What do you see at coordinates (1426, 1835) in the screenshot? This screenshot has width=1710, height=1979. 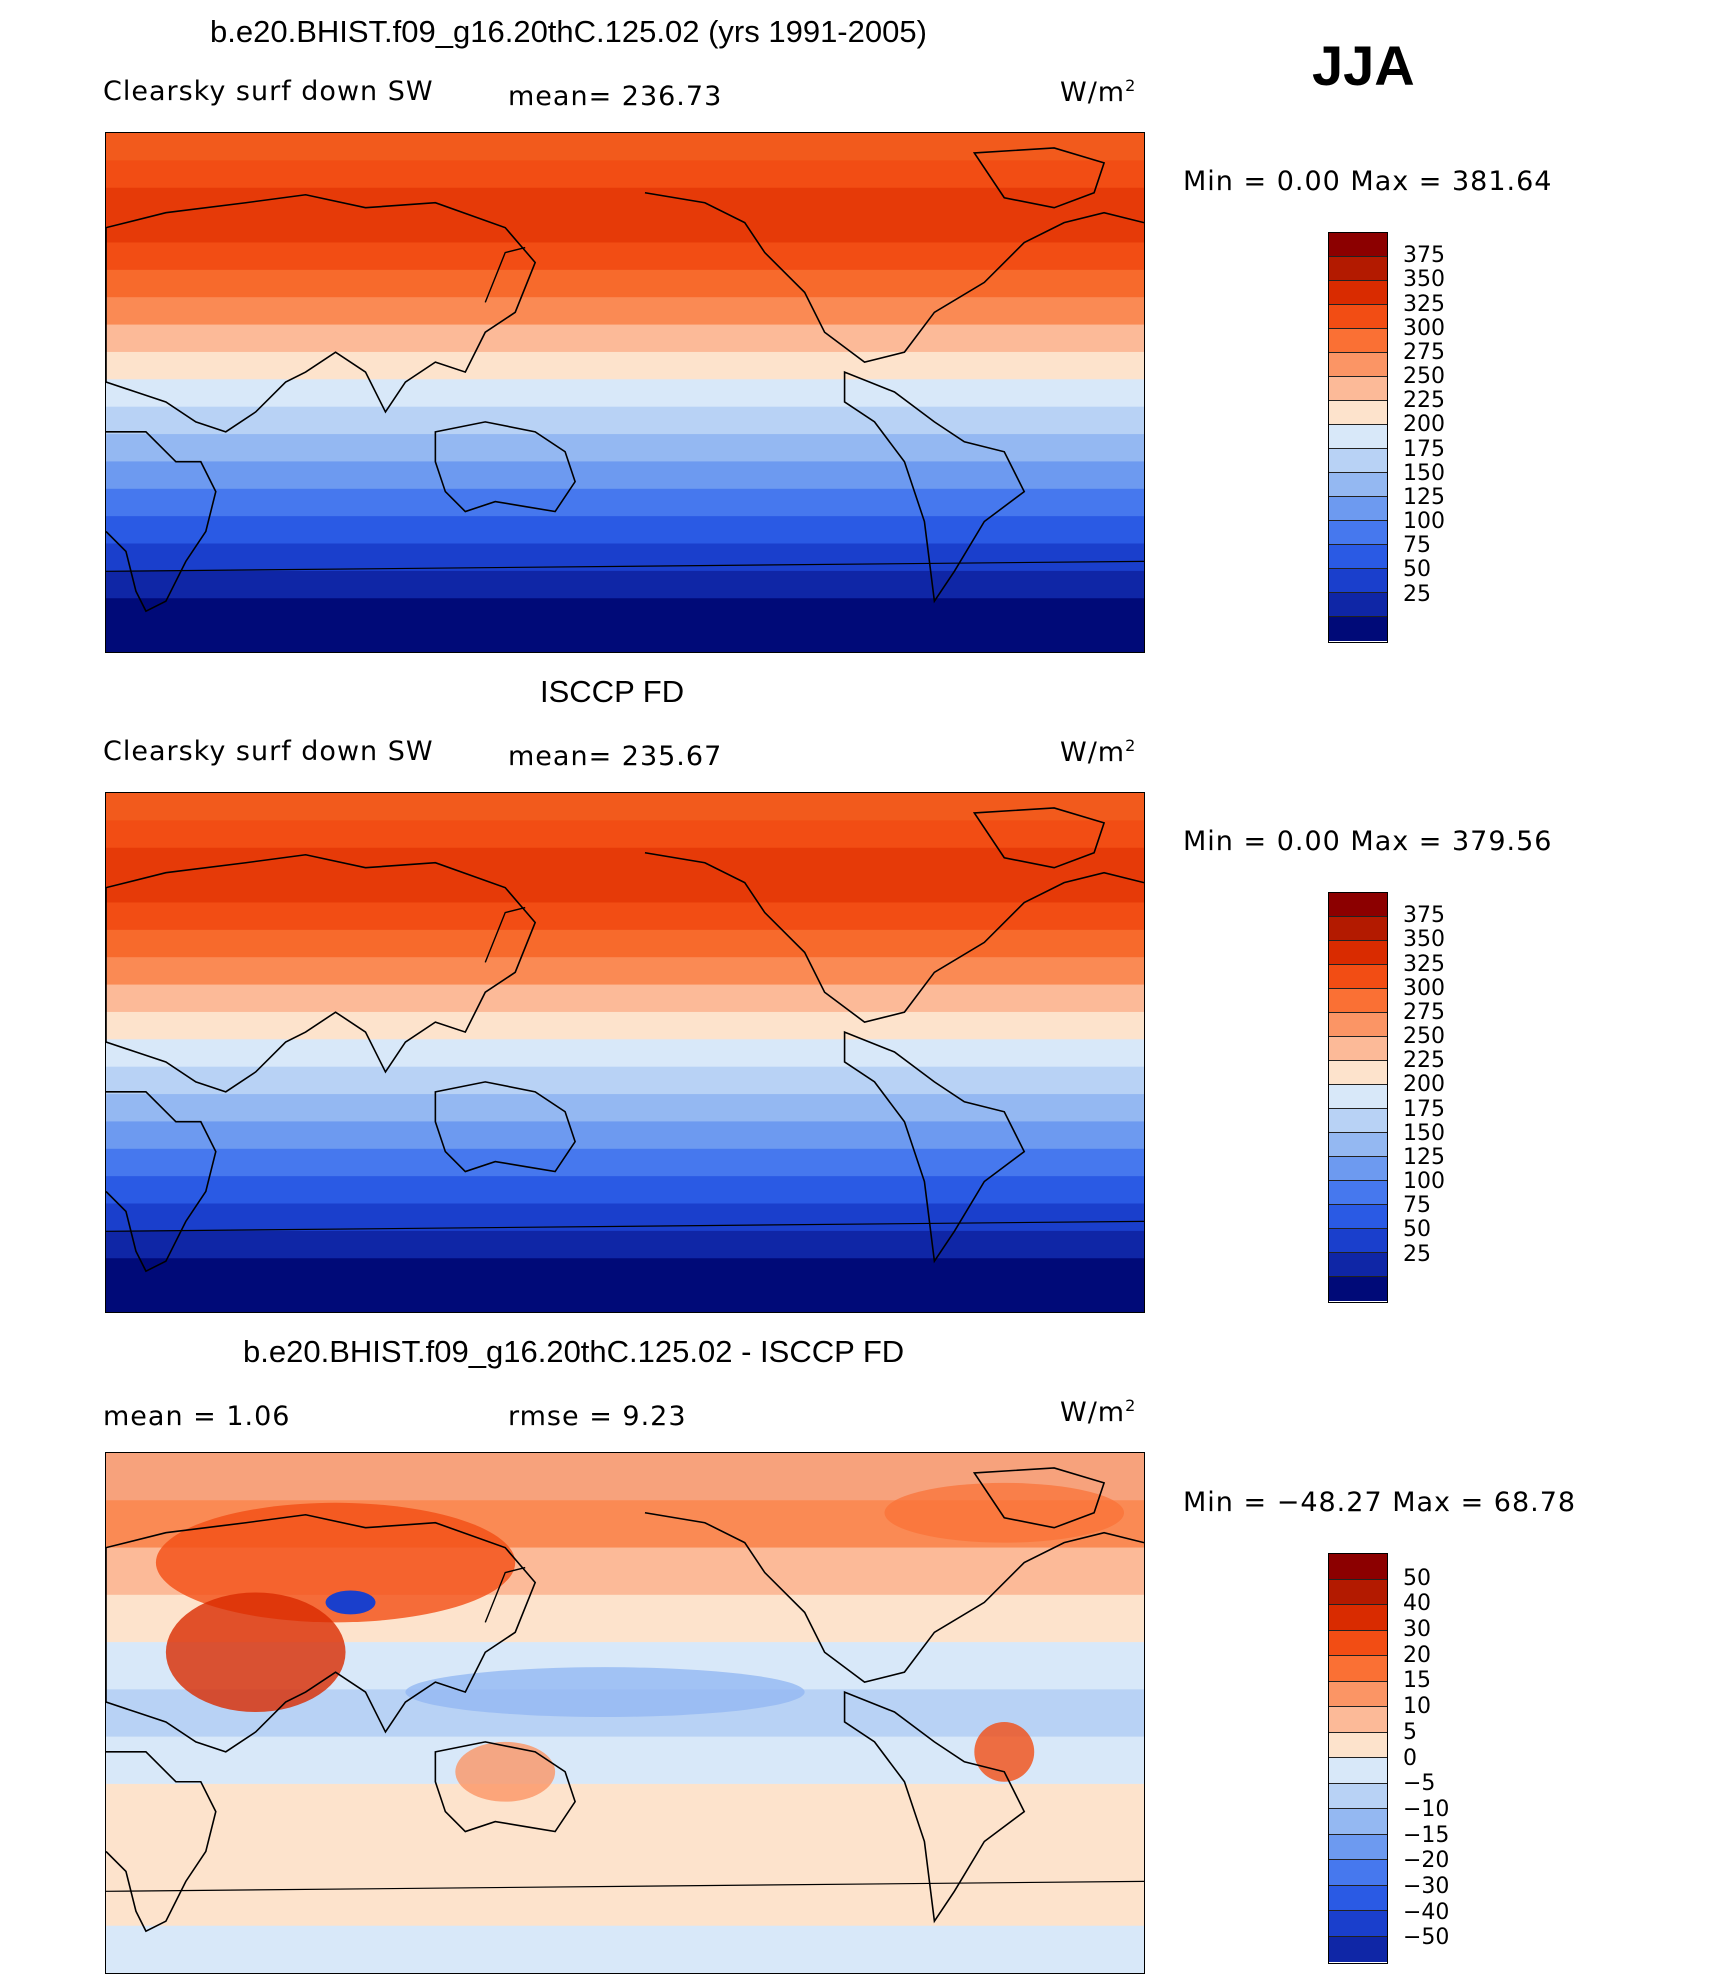 I see `colorbar-tick-label: −15` at bounding box center [1426, 1835].